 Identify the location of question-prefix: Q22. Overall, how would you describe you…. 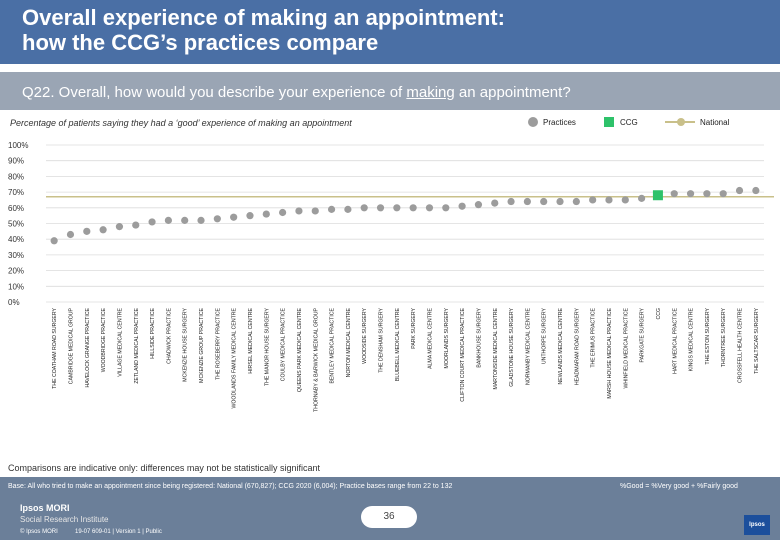
(214, 92).